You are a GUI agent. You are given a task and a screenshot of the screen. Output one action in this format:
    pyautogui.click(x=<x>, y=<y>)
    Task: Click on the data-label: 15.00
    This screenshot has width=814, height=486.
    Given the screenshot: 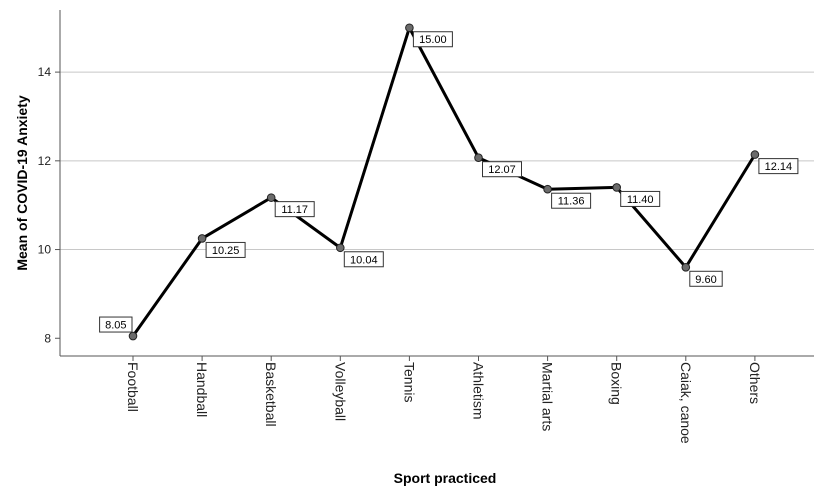 What is the action you would take?
    pyautogui.click(x=433, y=40)
    